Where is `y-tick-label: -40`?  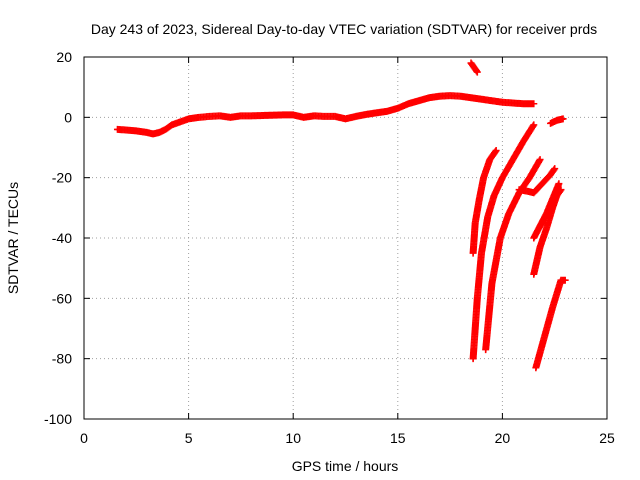
y-tick-label: -40 is located at coordinates (62, 238).